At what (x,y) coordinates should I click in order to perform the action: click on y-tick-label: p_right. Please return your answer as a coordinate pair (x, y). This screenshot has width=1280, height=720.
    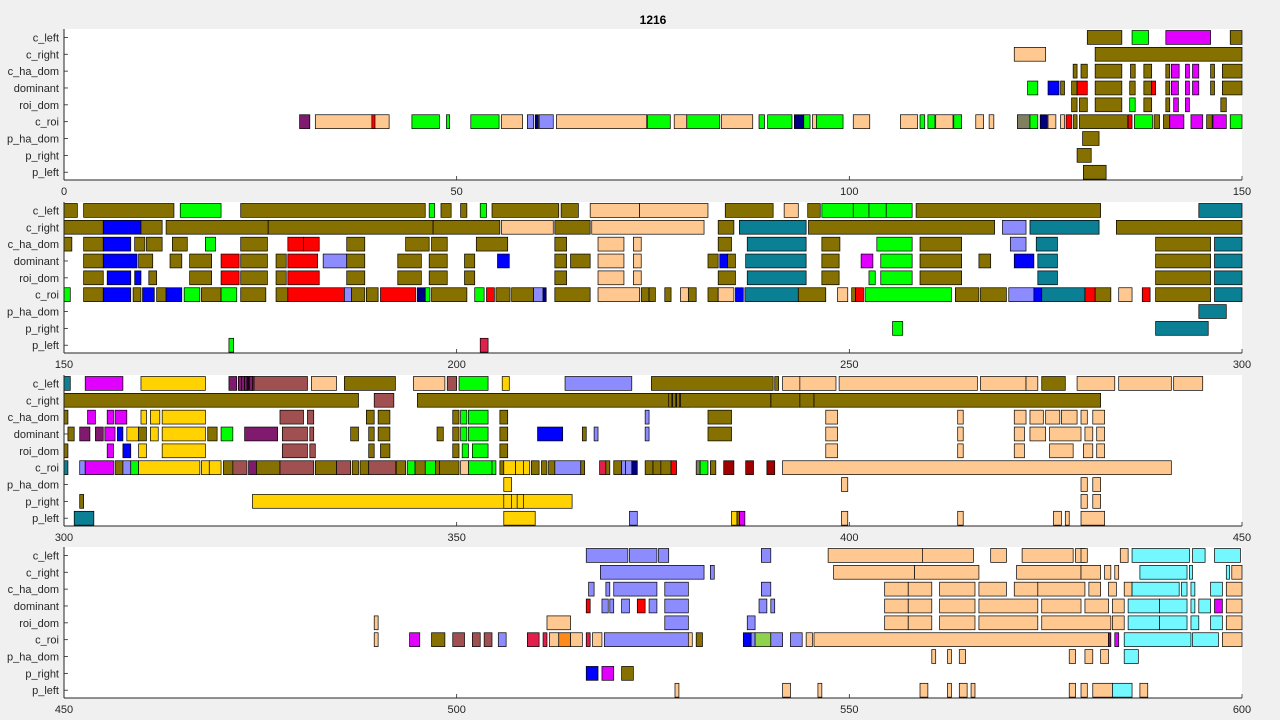
    Looking at the image, I should click on (42, 329).